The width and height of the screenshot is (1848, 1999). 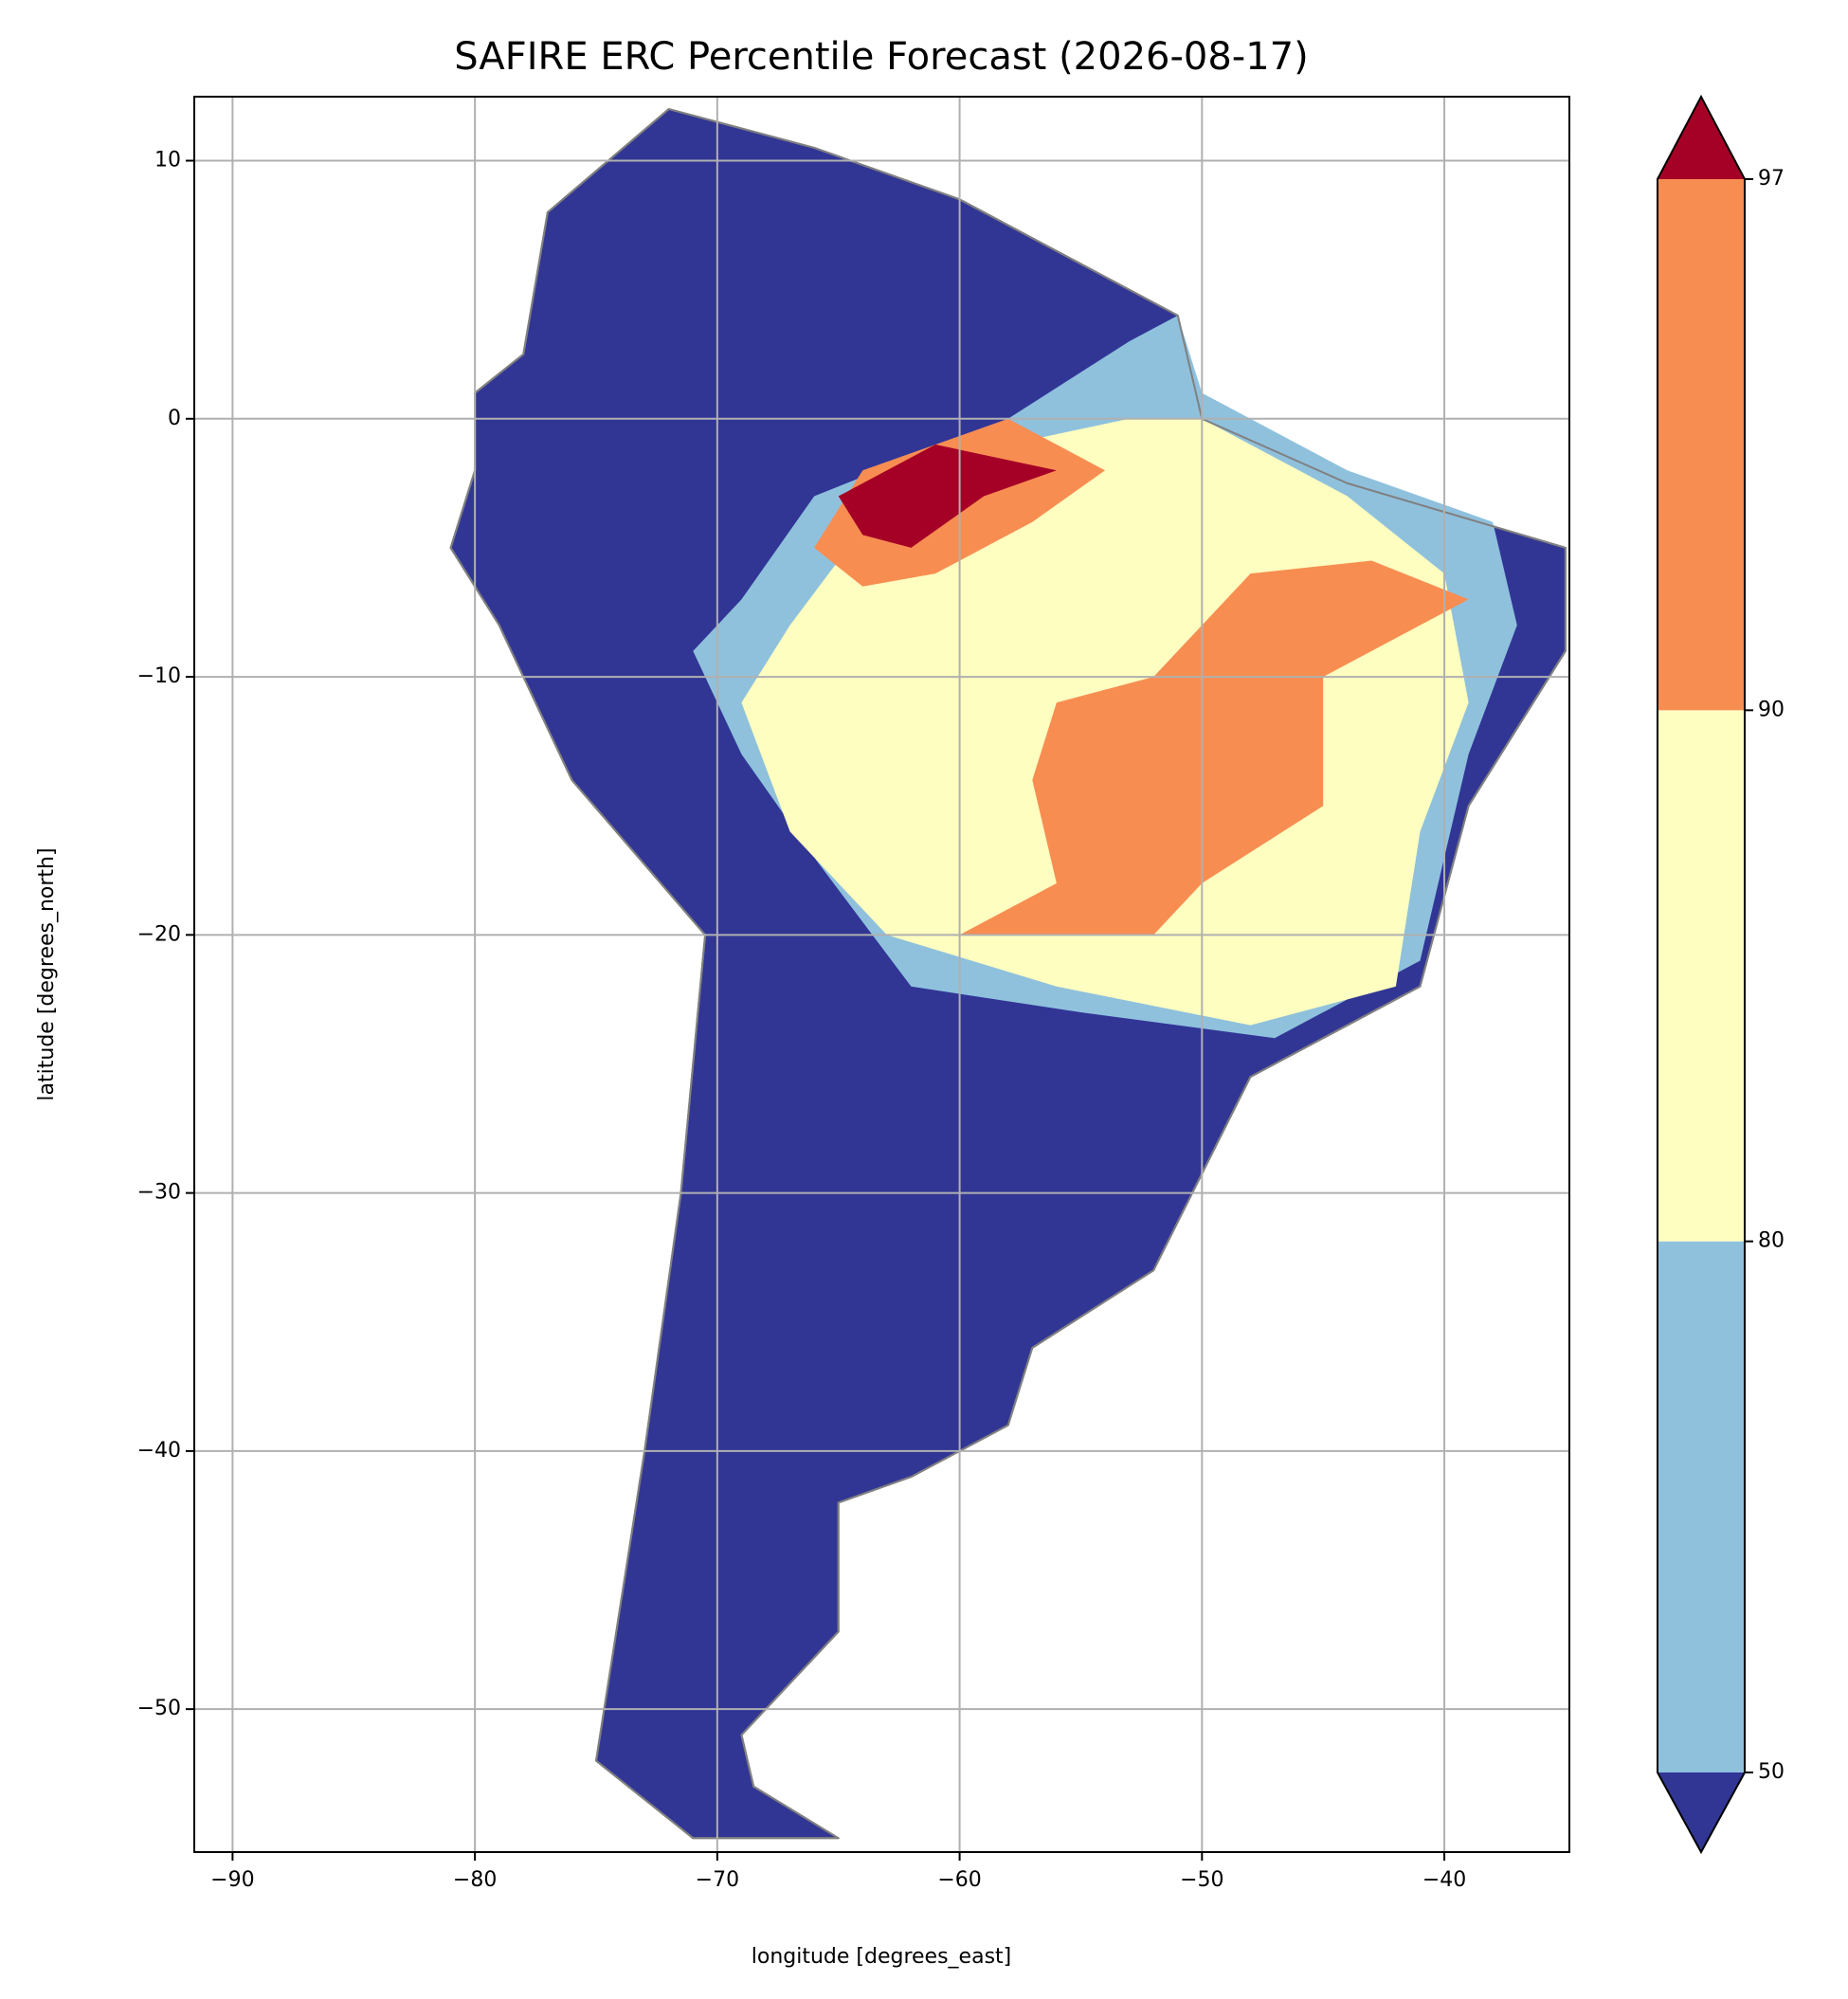 What do you see at coordinates (159, 1193) in the screenshot?
I see `y-tick-label: −30` at bounding box center [159, 1193].